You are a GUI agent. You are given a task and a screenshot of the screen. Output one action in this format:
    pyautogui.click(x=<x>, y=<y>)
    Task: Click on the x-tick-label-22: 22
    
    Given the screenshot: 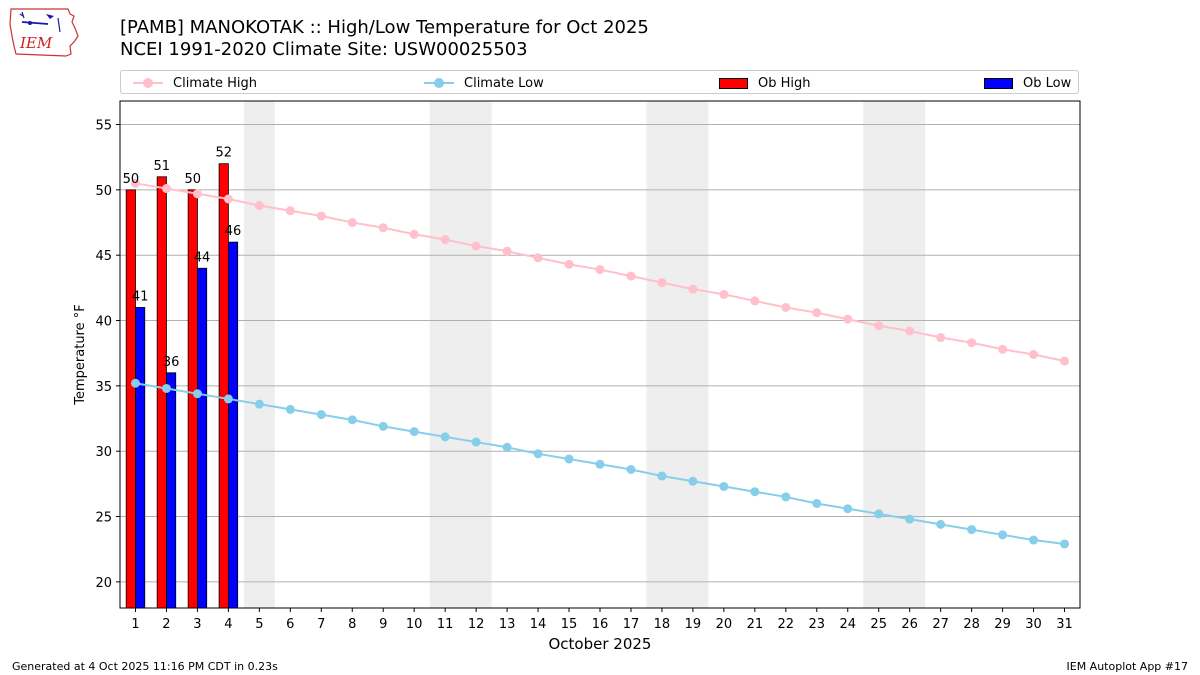 What is the action you would take?
    pyautogui.click(x=786, y=624)
    